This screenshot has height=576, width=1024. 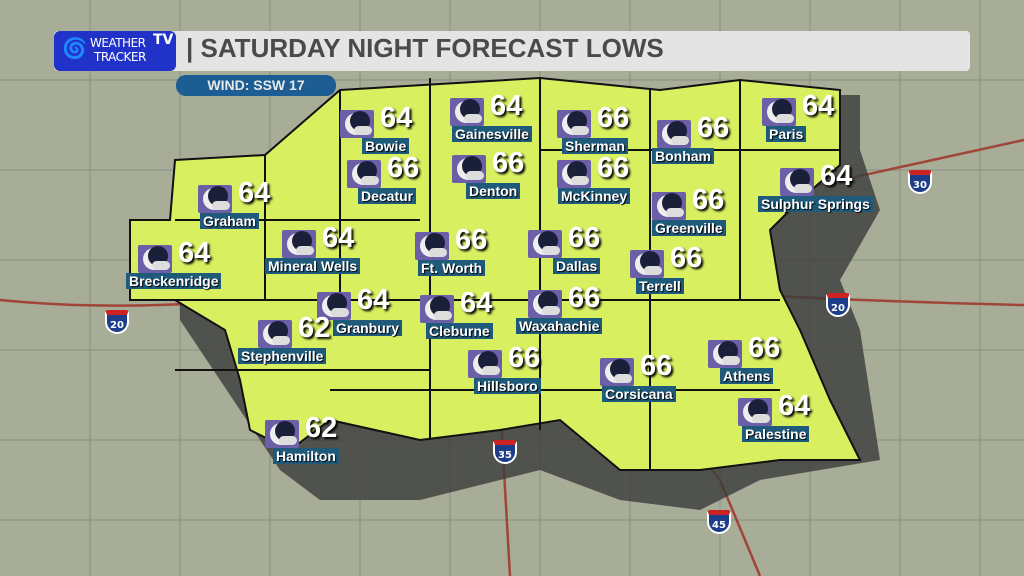 What do you see at coordinates (776, 434) in the screenshot?
I see `city-name: Palestine` at bounding box center [776, 434].